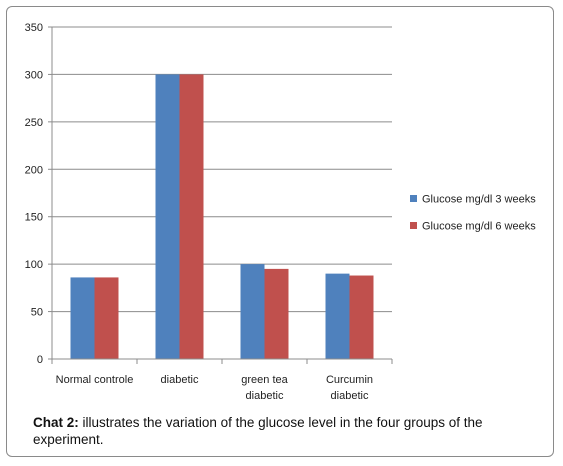 The height and width of the screenshot is (466, 563). What do you see at coordinates (34, 218) in the screenshot?
I see `y-tick-label: 150` at bounding box center [34, 218].